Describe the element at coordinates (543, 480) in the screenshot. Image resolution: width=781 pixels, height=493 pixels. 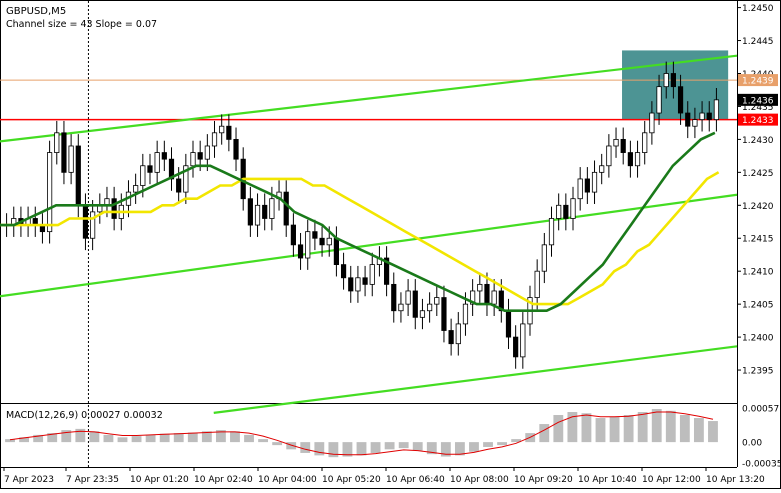
I see `x-tick-label: 10 Apr 09:20` at that location.